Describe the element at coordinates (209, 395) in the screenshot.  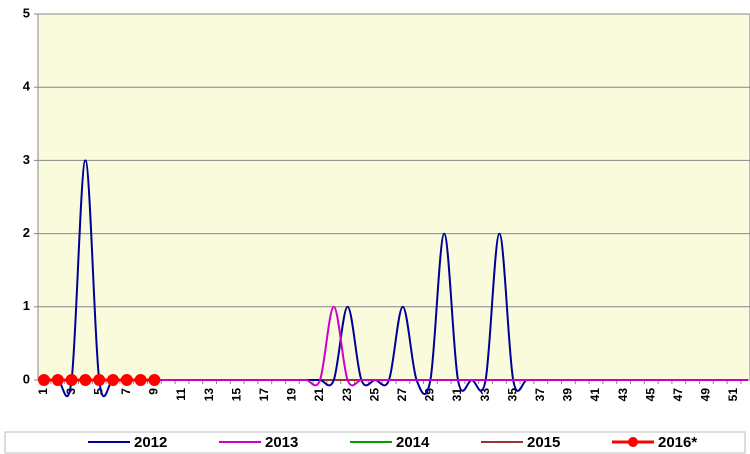
I see `x-tick-label: 13` at that location.